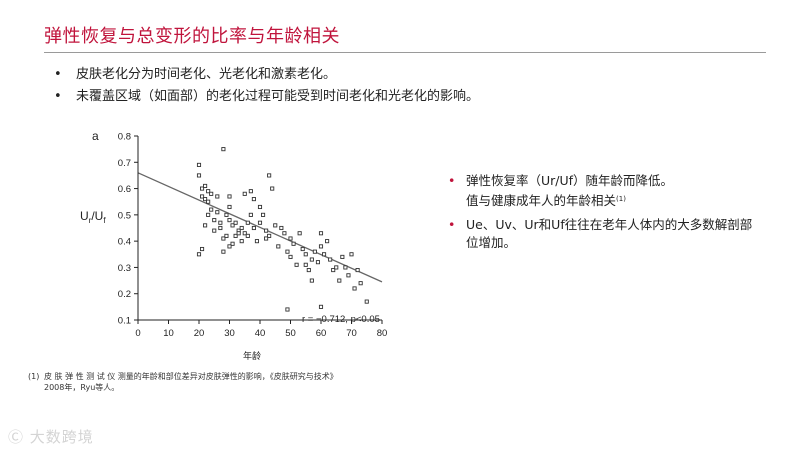  I want to click on finding-item: Ue、Uv、Ur和Uf往往在老年人体内的大多数解剖部 位增加。, so click(618, 234).